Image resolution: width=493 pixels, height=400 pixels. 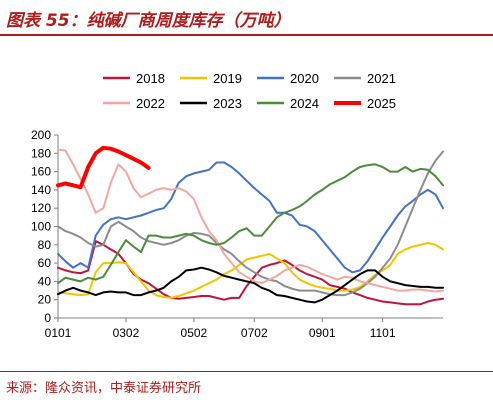 I want to click on x-tick-label: 0101, so click(x=58, y=333).